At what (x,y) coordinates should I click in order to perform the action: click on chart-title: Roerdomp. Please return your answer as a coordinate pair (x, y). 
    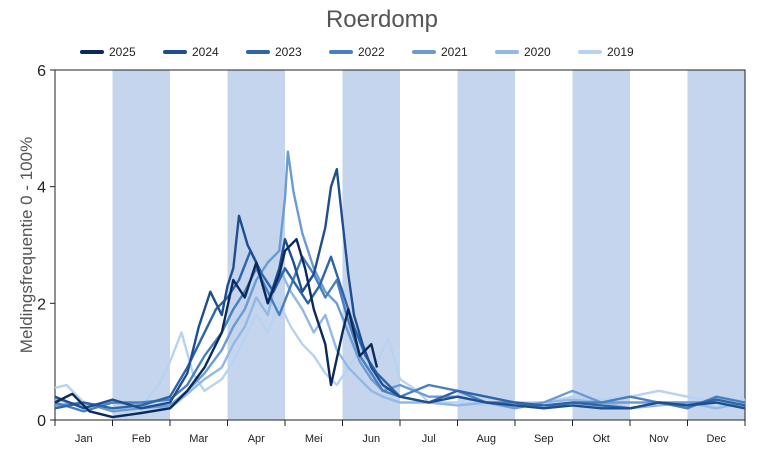
    Looking at the image, I should click on (382, 19).